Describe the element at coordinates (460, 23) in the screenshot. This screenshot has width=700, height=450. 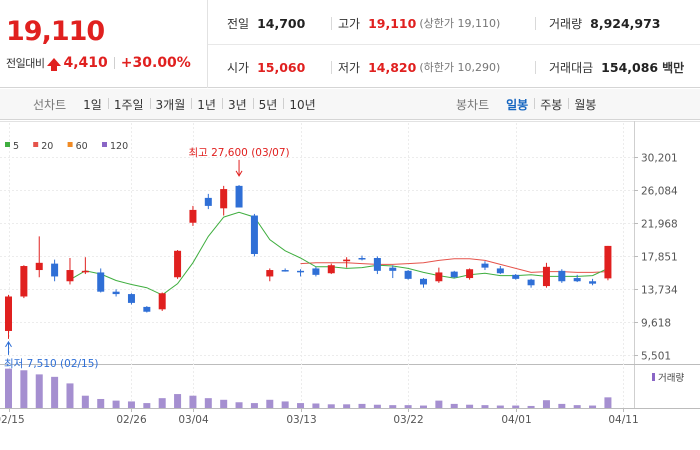
I see `stat-sub: (상한가 19,110)` at that location.